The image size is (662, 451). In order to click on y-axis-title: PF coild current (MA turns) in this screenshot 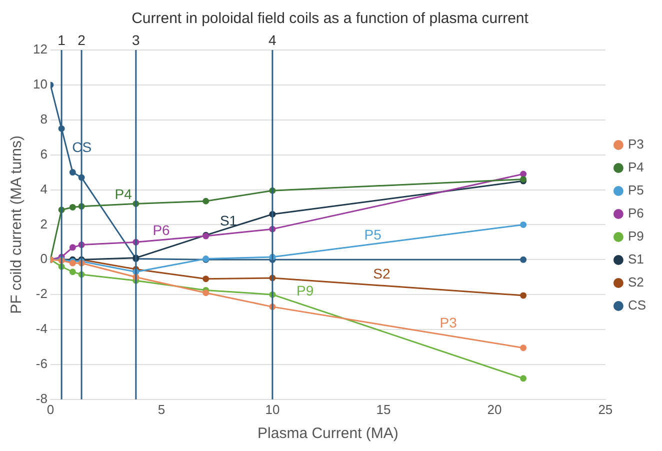, I will do `click(17, 225)`.